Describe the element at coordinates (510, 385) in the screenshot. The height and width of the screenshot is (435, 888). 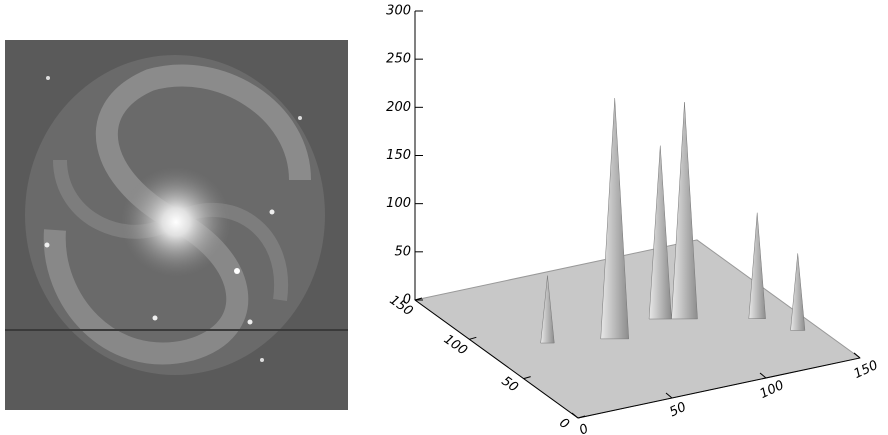
I see `y-tick-label: 50` at that location.